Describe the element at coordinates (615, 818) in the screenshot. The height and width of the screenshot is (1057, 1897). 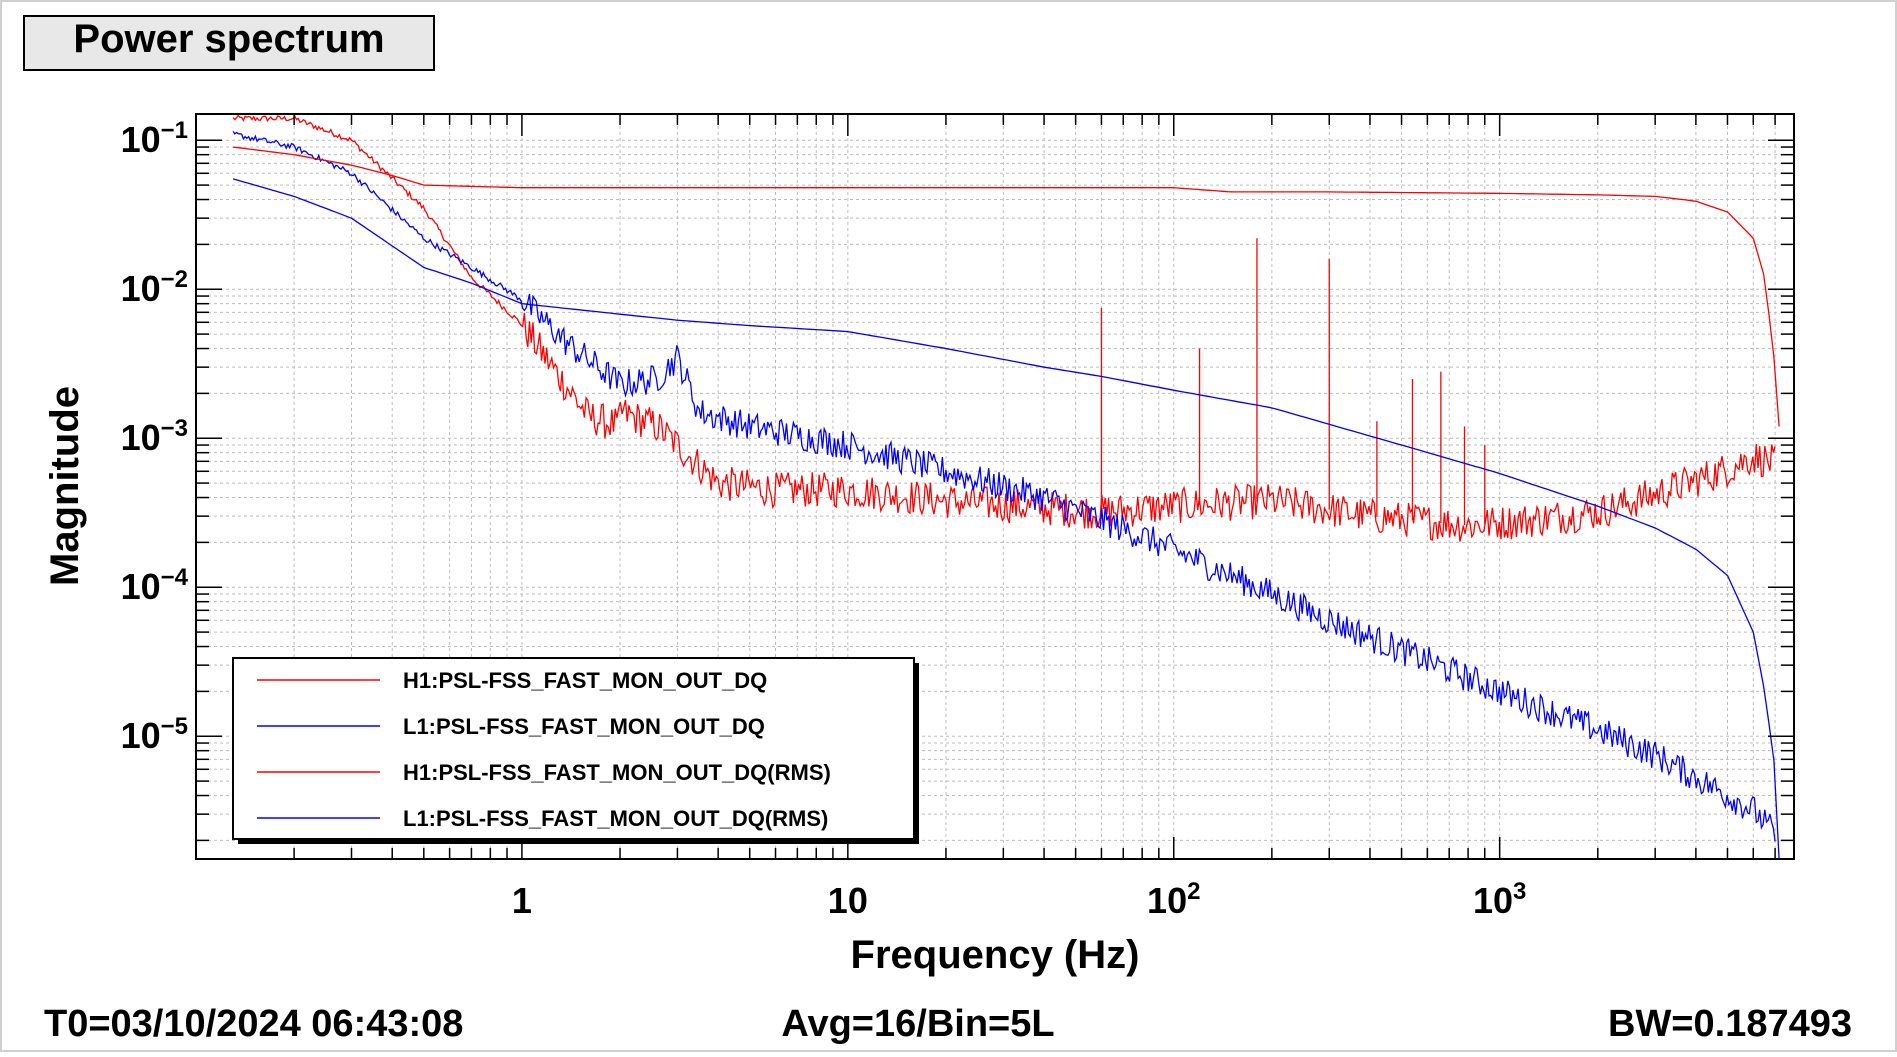
I see `legend-label: L1:PSL-FSS_FAST_MON_OUT_DQ(RMS)` at that location.